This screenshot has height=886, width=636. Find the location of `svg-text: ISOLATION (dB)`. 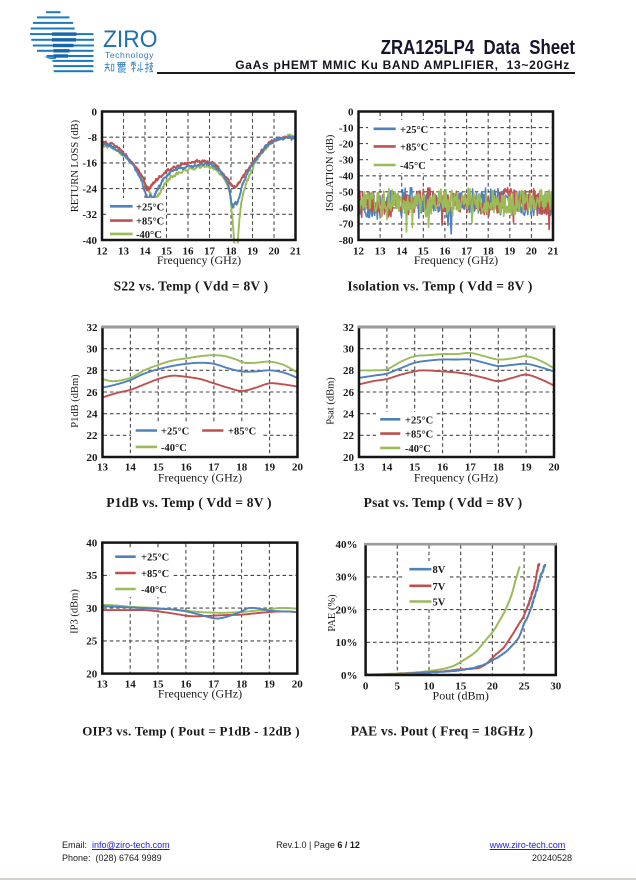

svg-text: ISOLATION (dB) is located at coordinates (330, 172).